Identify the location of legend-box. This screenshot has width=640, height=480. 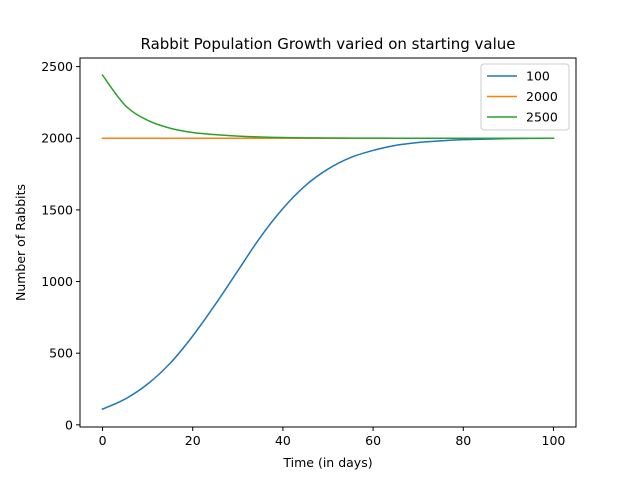
(525, 97).